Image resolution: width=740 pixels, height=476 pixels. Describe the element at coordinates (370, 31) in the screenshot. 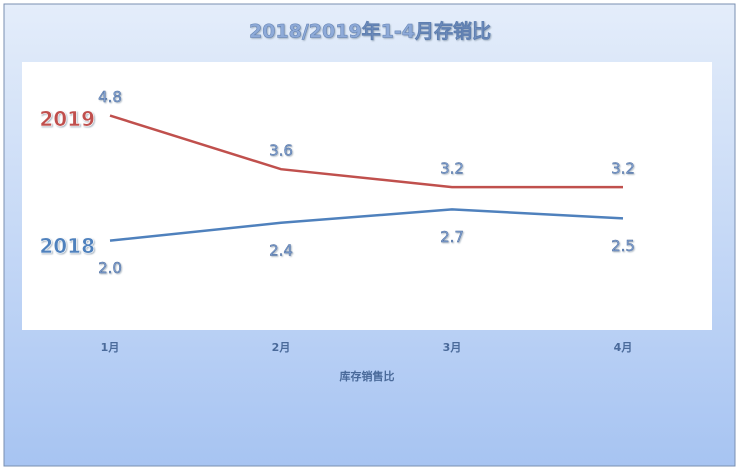

I see `chart-title: 2018/2019年1-4月存销比` at that location.